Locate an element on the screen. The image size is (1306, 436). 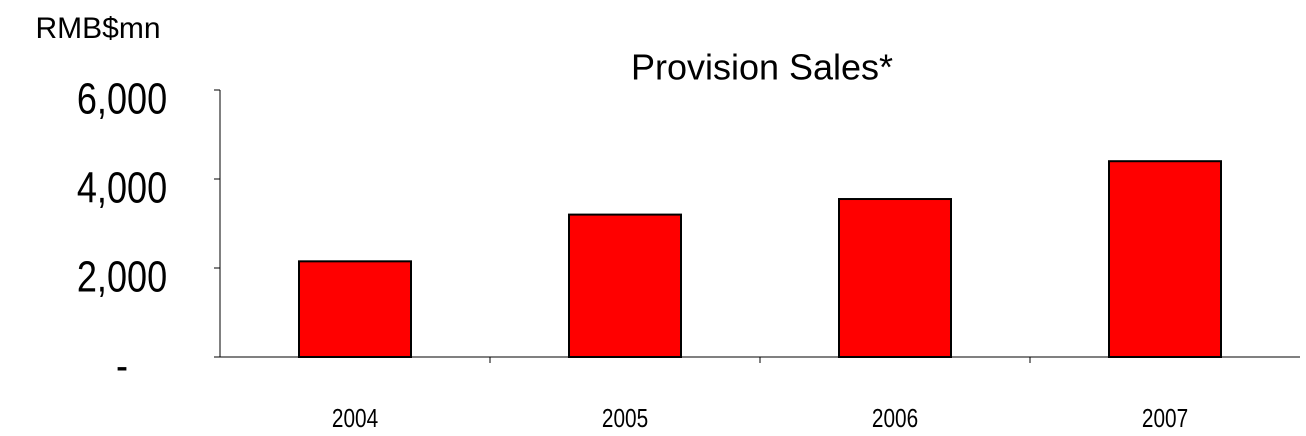
chart-title: Provision Sales* is located at coordinates (762, 67).